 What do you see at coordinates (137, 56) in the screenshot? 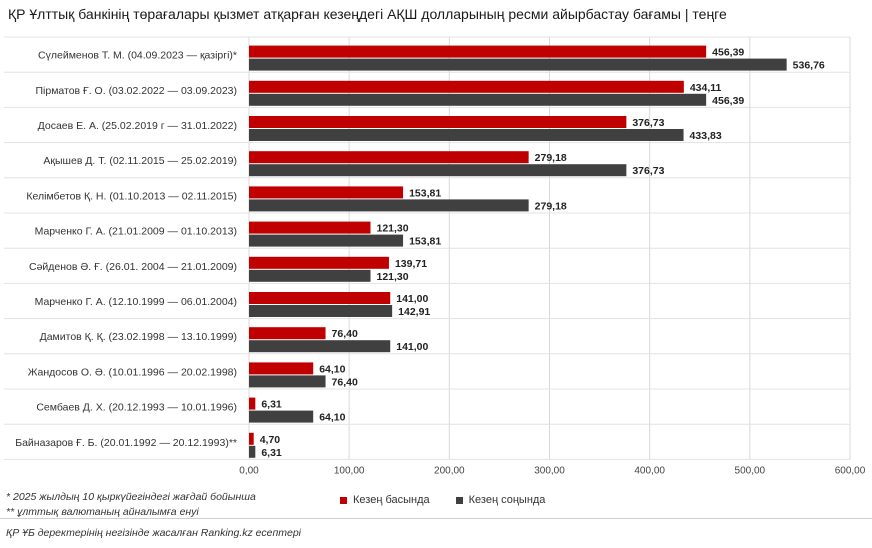
I see `category-label: Сүлейменов Т. М. (04.09.2023 — қазіргі)*` at bounding box center [137, 56].